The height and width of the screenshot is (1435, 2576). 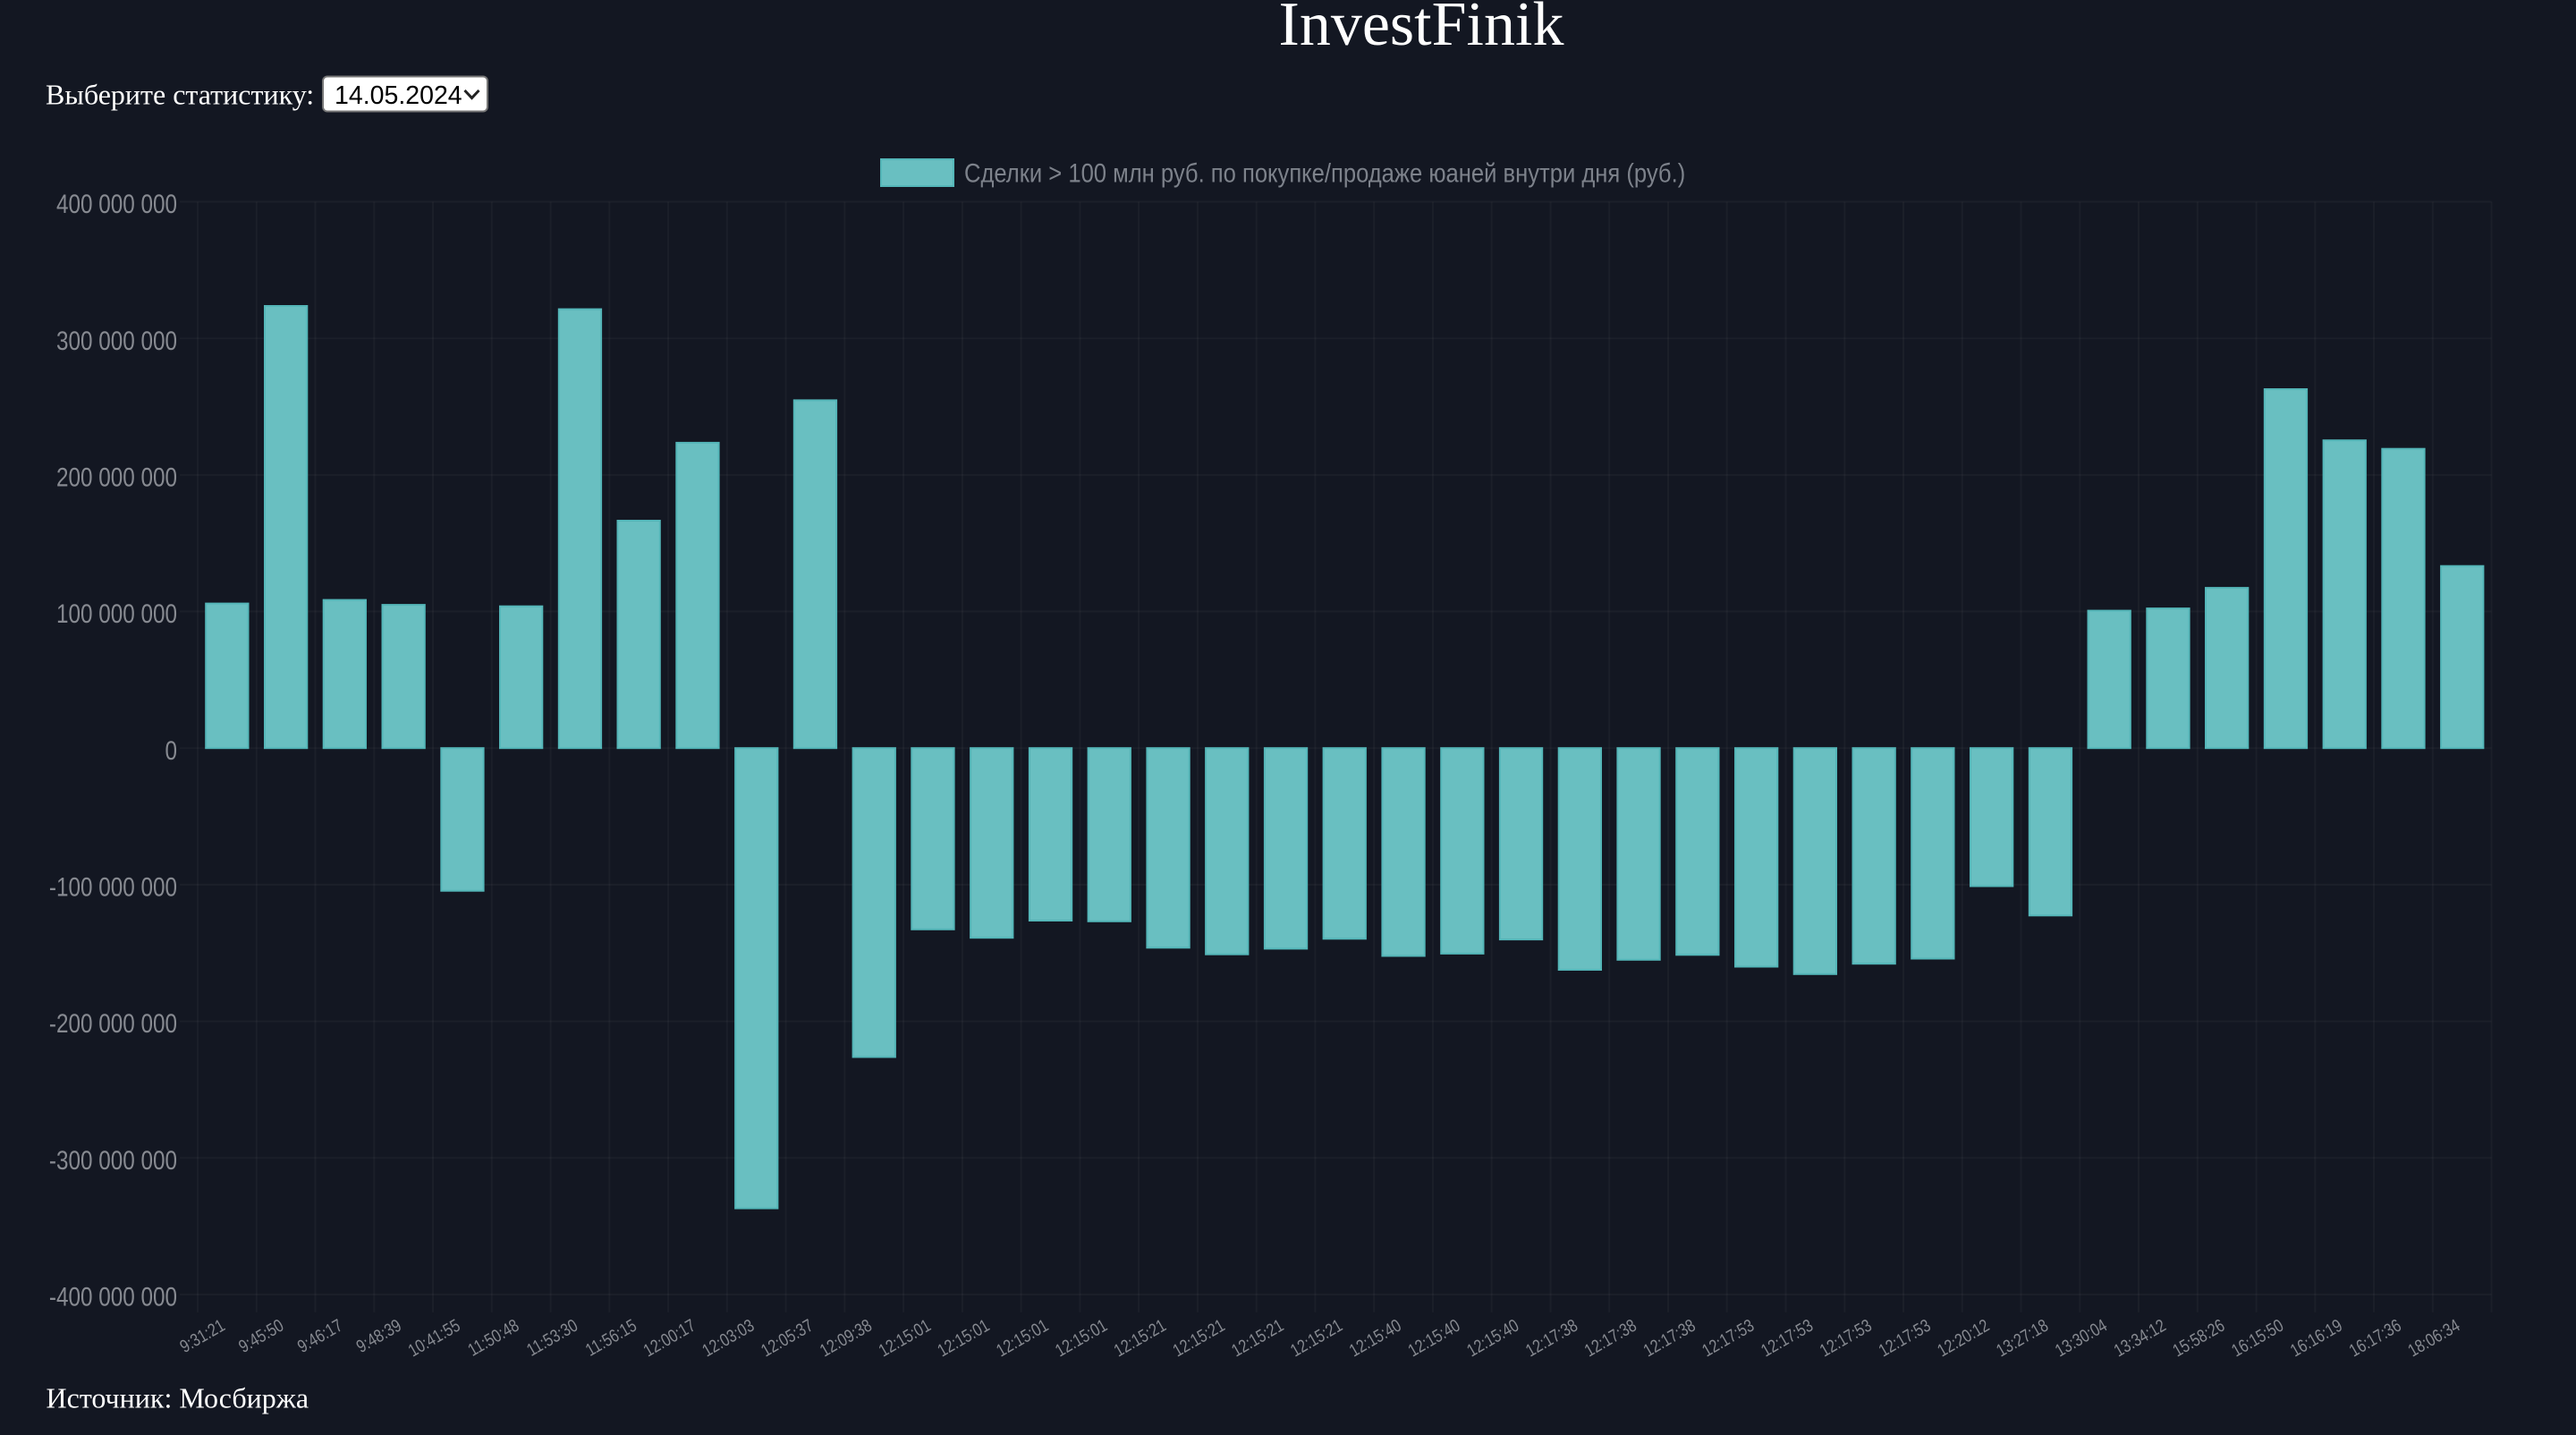 I want to click on svg-text: 9:31:21, so click(x=202, y=1335).